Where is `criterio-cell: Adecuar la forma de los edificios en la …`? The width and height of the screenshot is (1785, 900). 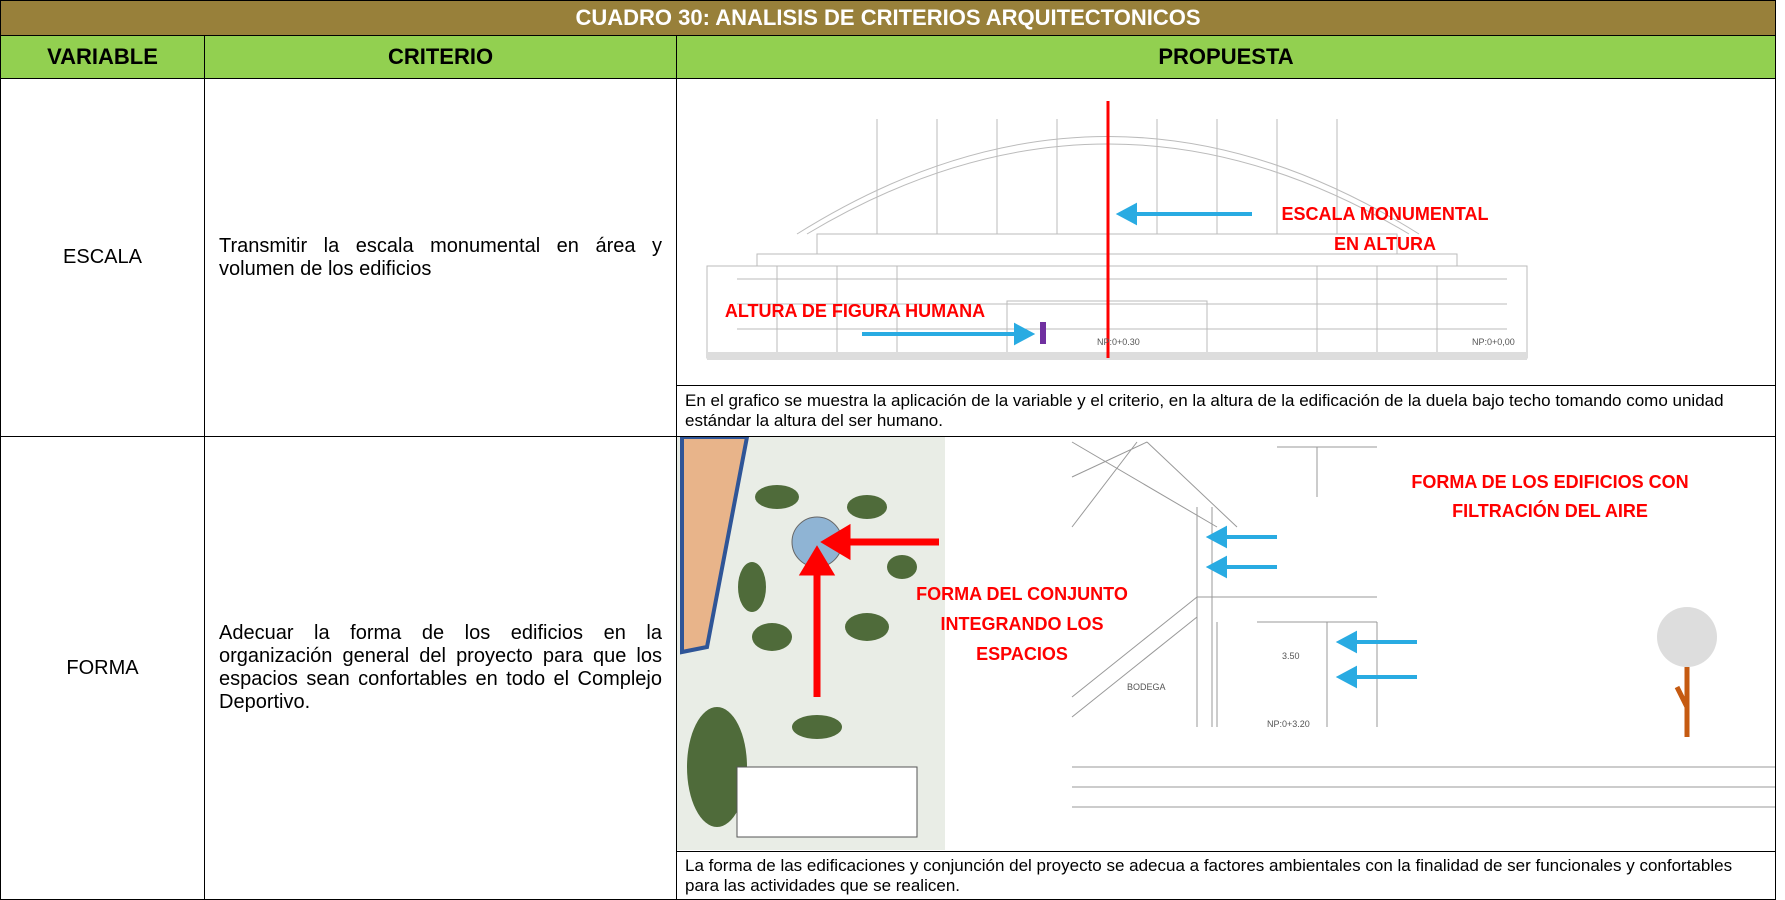
criterio-cell: Adecuar la forma de los edificios en la … is located at coordinates (440, 668).